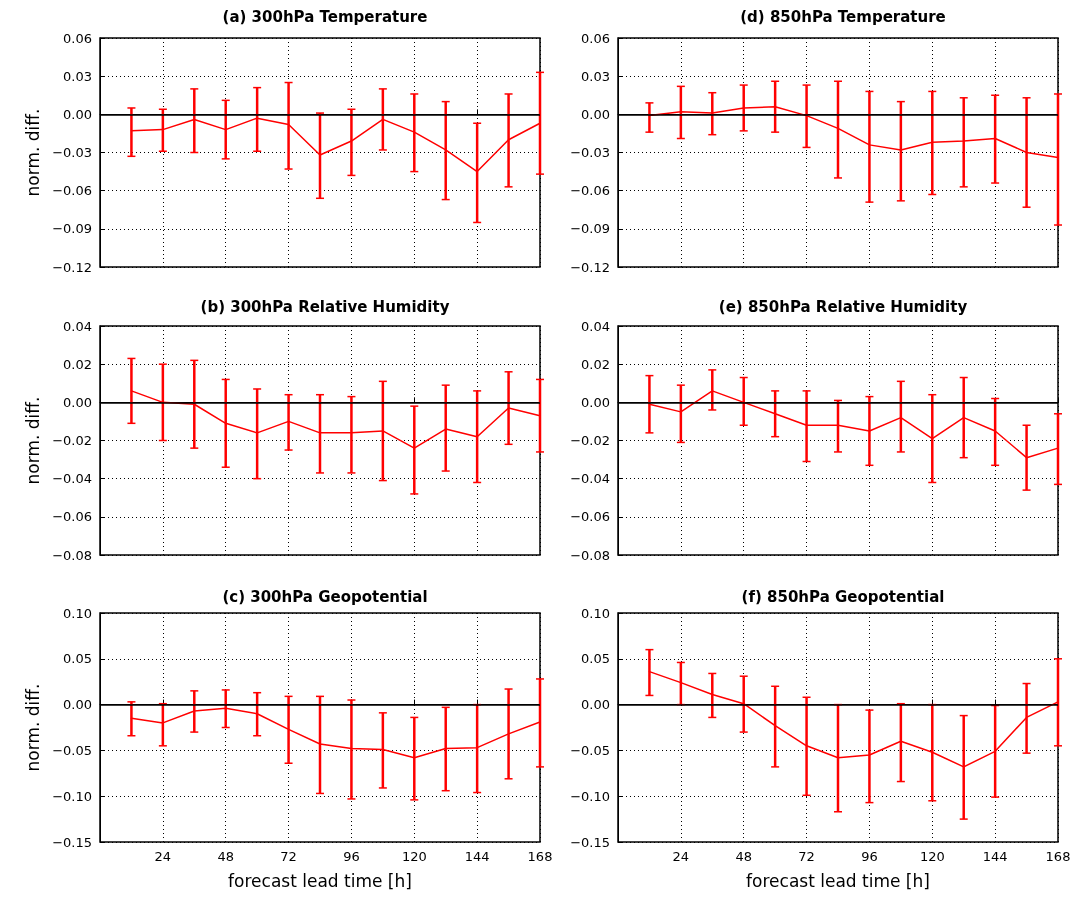  What do you see at coordinates (325, 596) in the screenshot?
I see `chart-title: (c) 300hPa Geopotential` at bounding box center [325, 596].